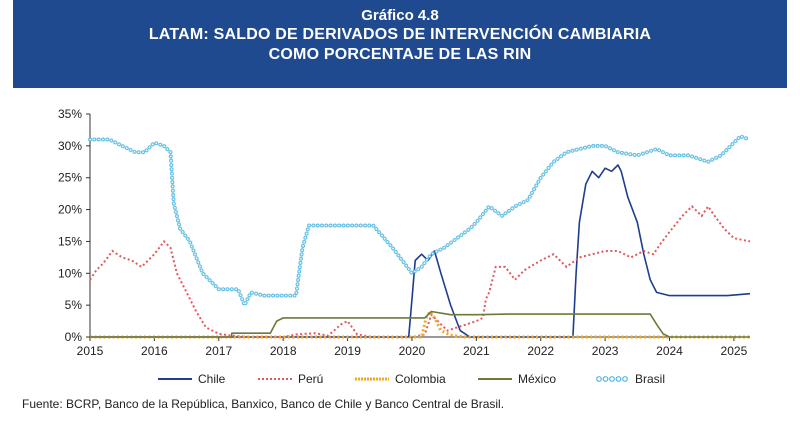 This screenshot has height=423, width=800. What do you see at coordinates (70, 146) in the screenshot?
I see `y-tick-label: 30%` at bounding box center [70, 146].